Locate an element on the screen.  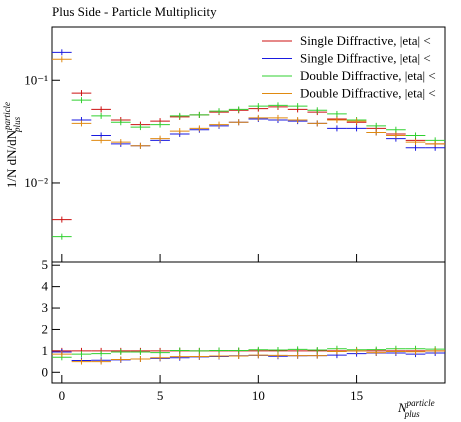
x-tick-label: 0 is located at coordinates (62, 395).